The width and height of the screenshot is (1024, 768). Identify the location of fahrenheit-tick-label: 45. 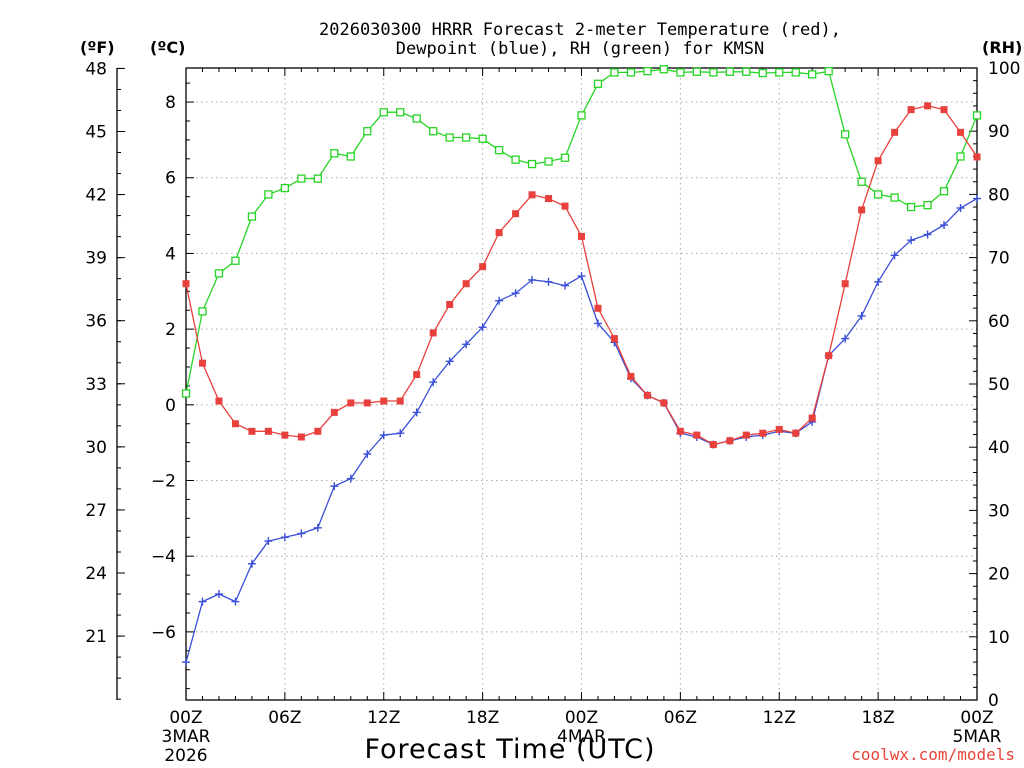
(96, 132).